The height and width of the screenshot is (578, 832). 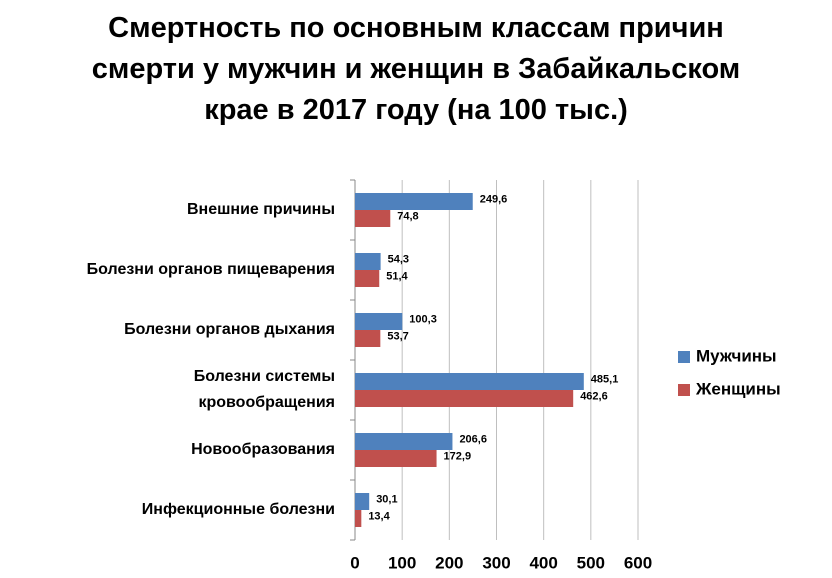 I want to click on y-tick-label: Внешние причины, so click(x=260, y=209).